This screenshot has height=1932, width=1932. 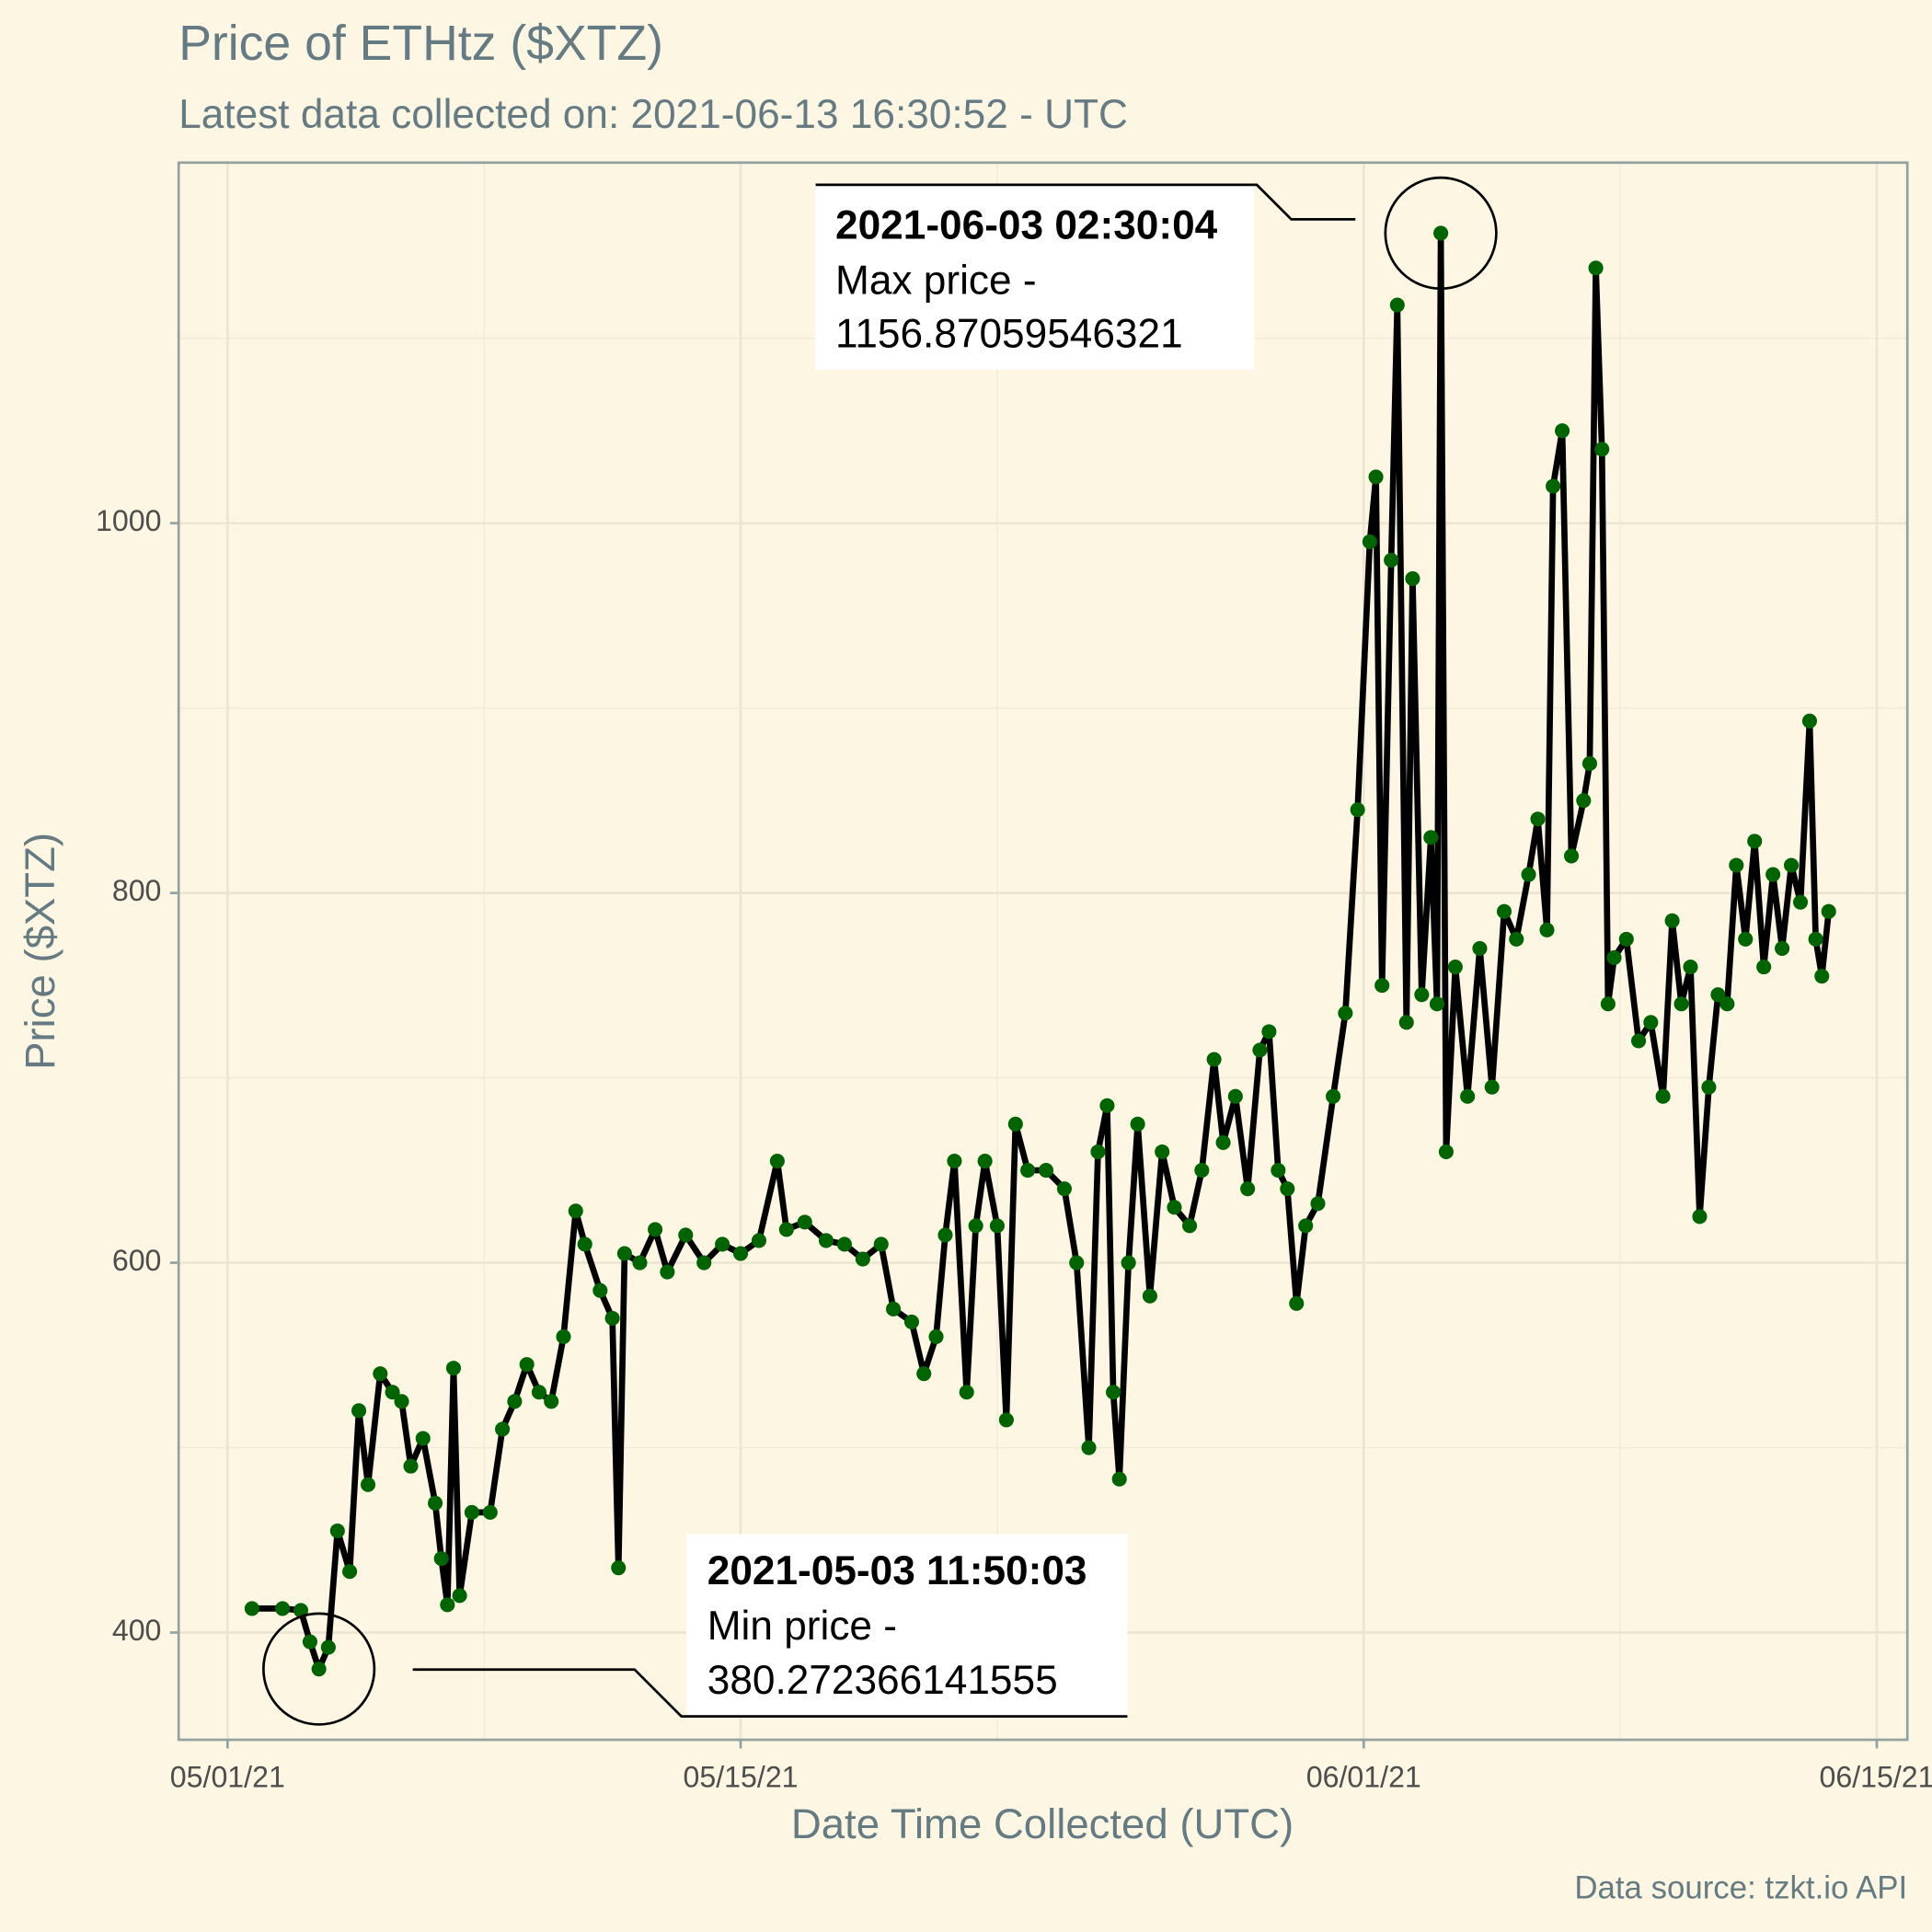 I want to click on leader-line, so click(x=1085, y=202).